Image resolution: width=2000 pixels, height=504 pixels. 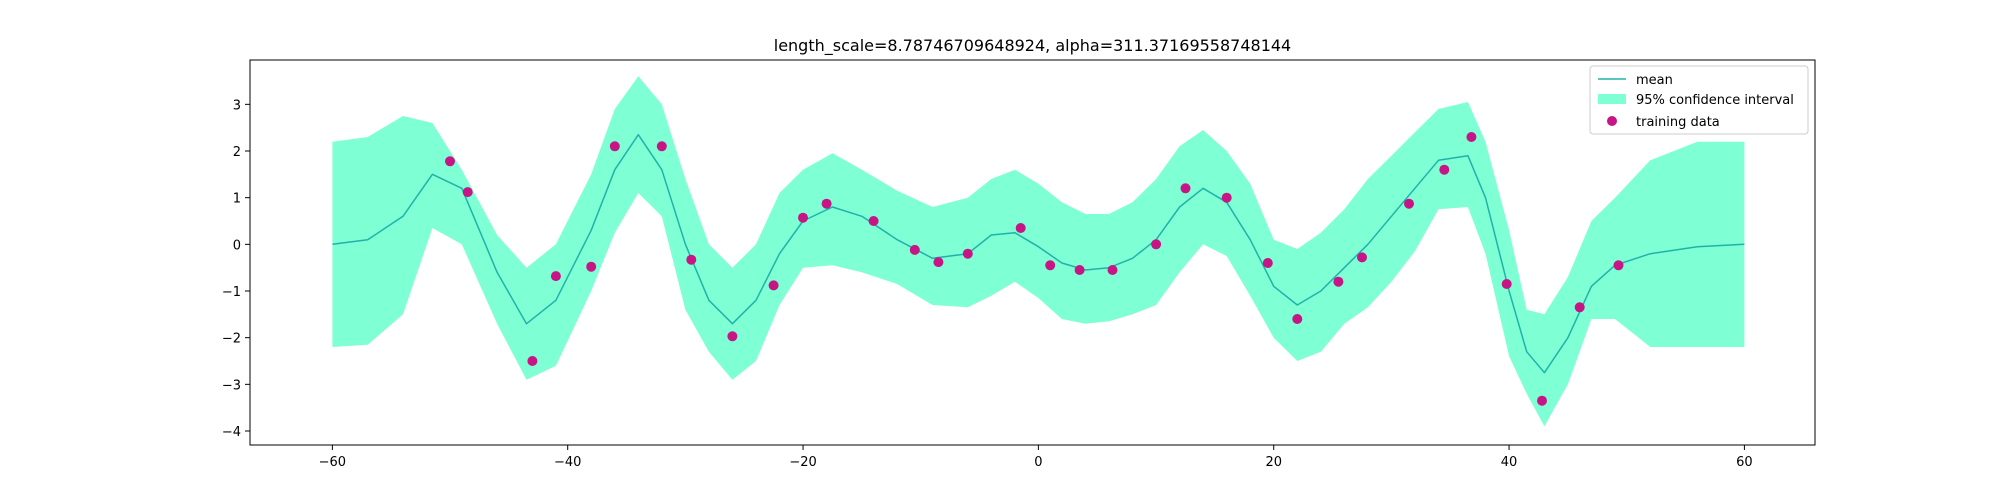 I want to click on y-tick-label: 2, so click(x=237, y=152).